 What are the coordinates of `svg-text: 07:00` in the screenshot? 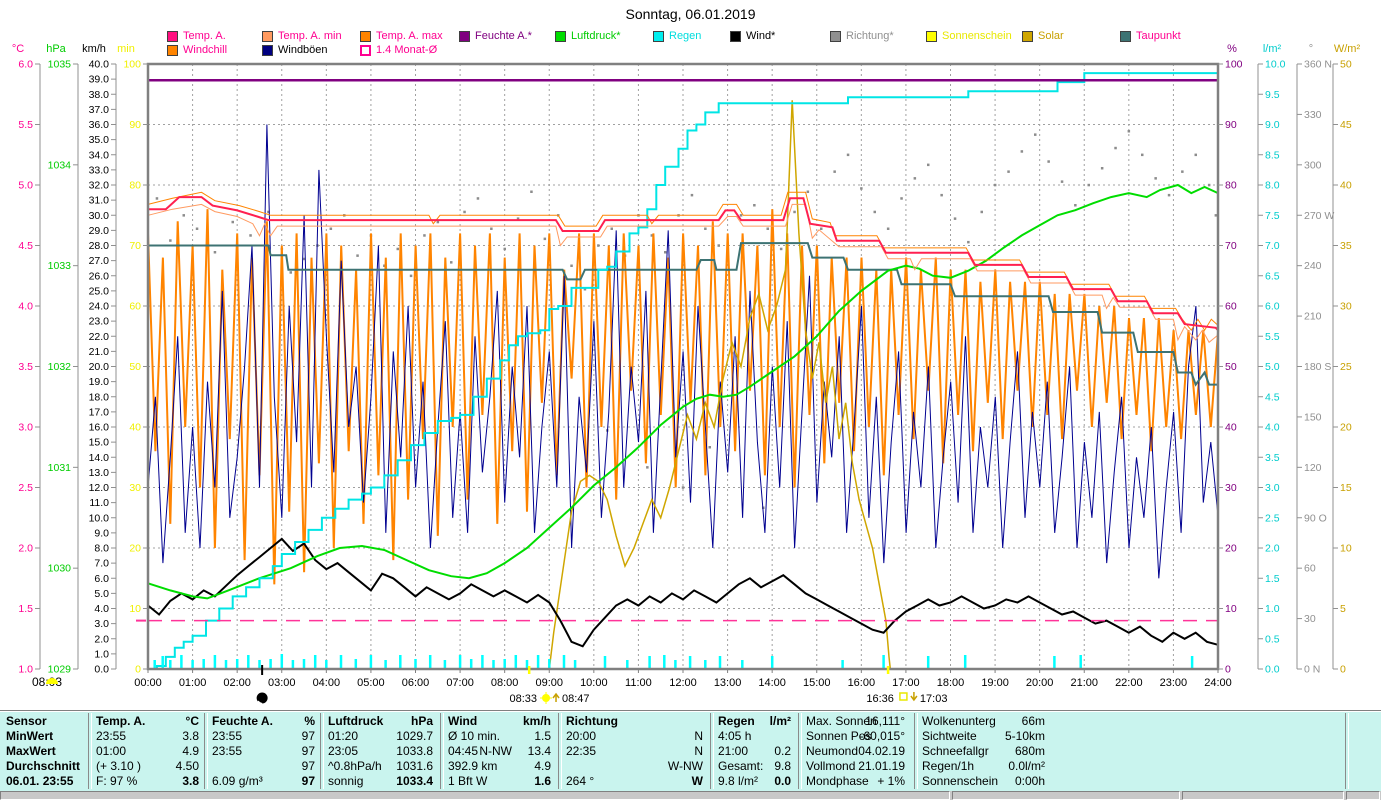 It's located at (460, 683).